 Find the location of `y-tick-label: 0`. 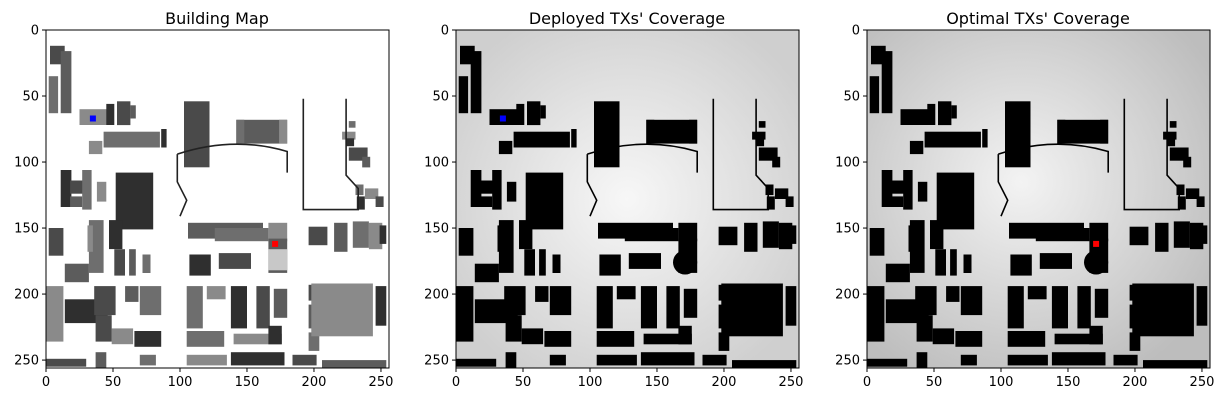

y-tick-label: 0 is located at coordinates (445, 31).